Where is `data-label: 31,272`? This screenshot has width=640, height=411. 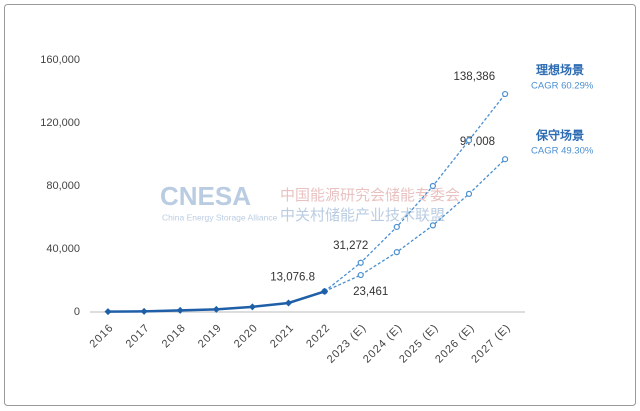 data-label: 31,272 is located at coordinates (350, 246).